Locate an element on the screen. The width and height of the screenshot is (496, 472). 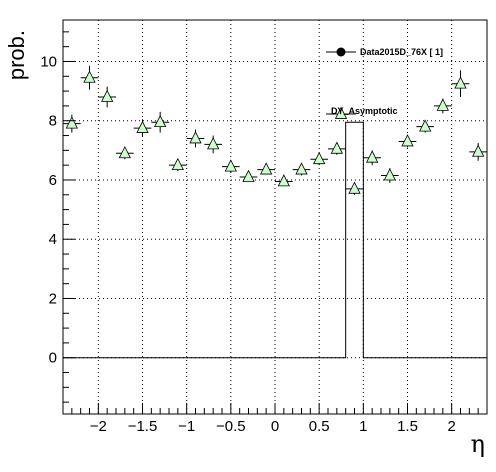
y-tick-label: 10 is located at coordinates (48, 61).